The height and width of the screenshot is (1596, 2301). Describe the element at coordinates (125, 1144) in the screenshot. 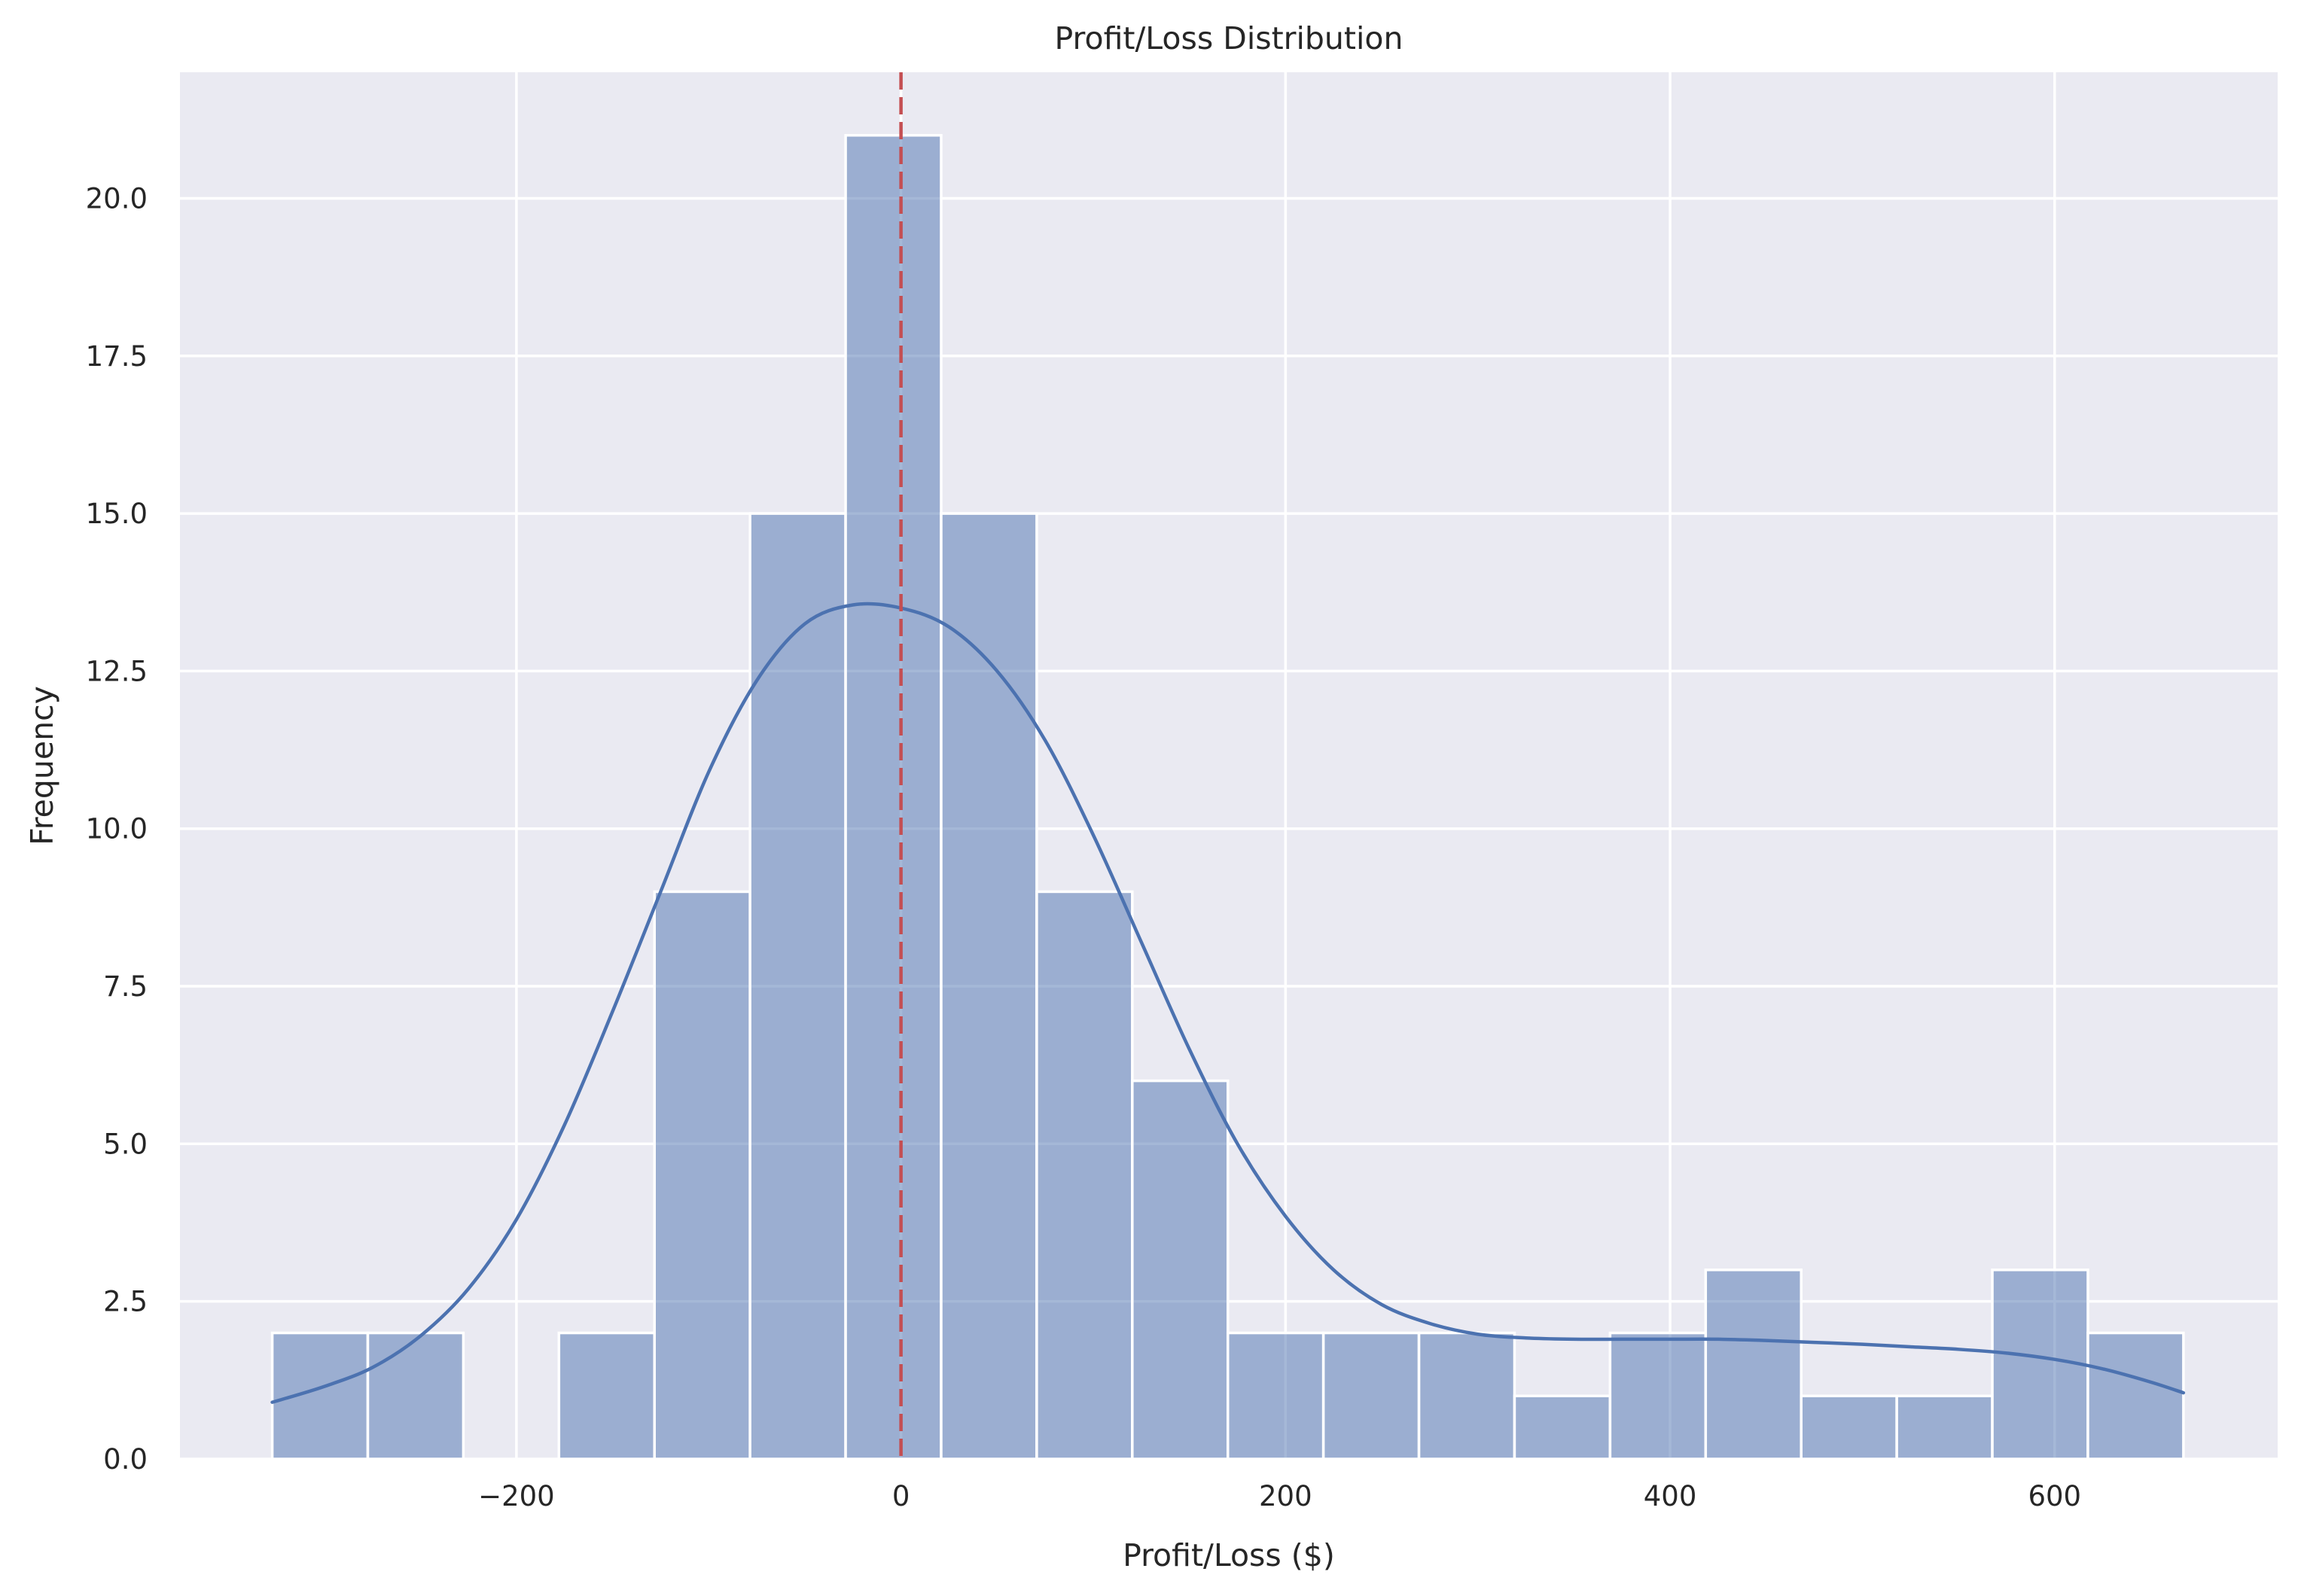

I see `y-tick-label: 5.0` at that location.